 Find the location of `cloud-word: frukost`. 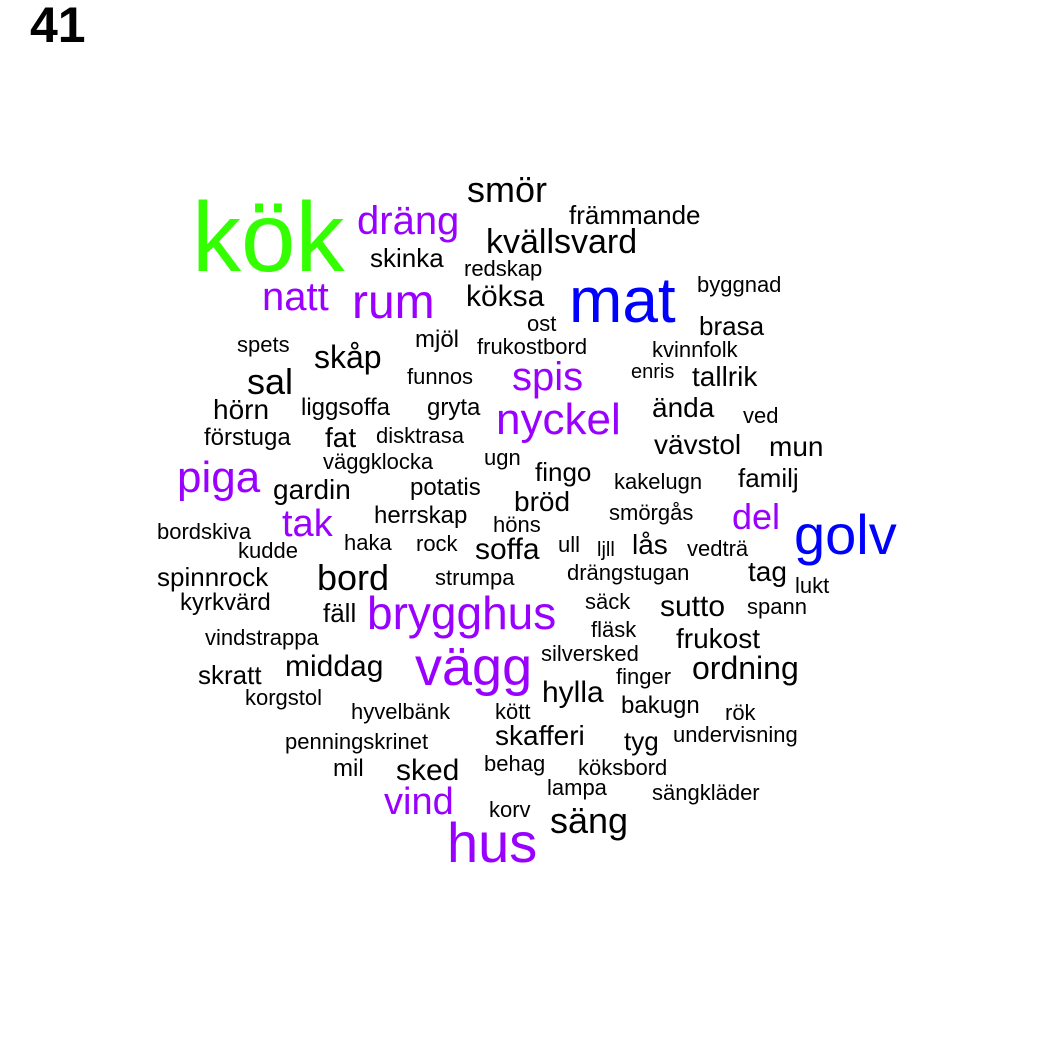

cloud-word: frukost is located at coordinates (718, 638).